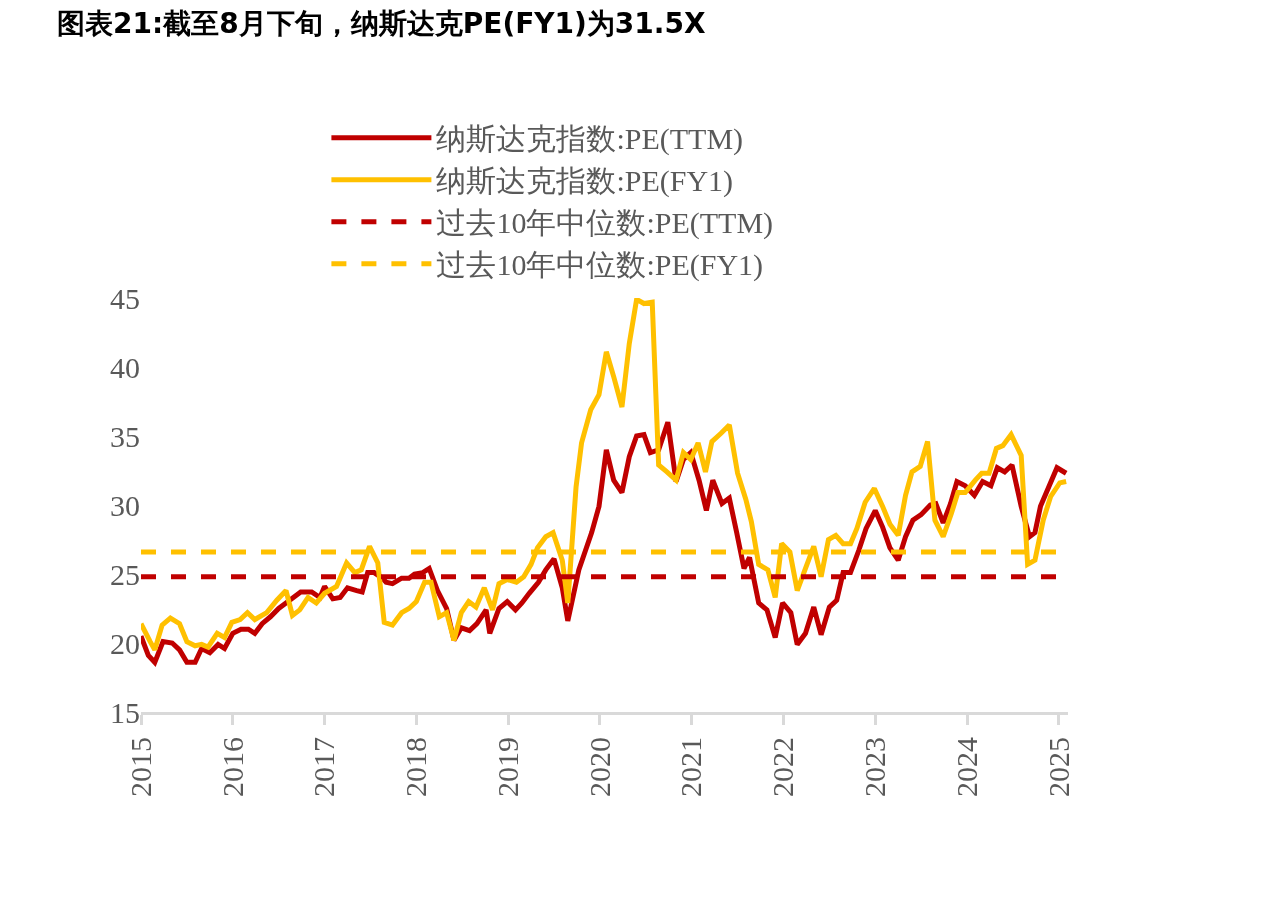 The width and height of the screenshot is (1269, 915). I want to click on chart-title: 图表21:截至8月下旬，纳斯达克PE(FY1)为31.5X, so click(381, 24).